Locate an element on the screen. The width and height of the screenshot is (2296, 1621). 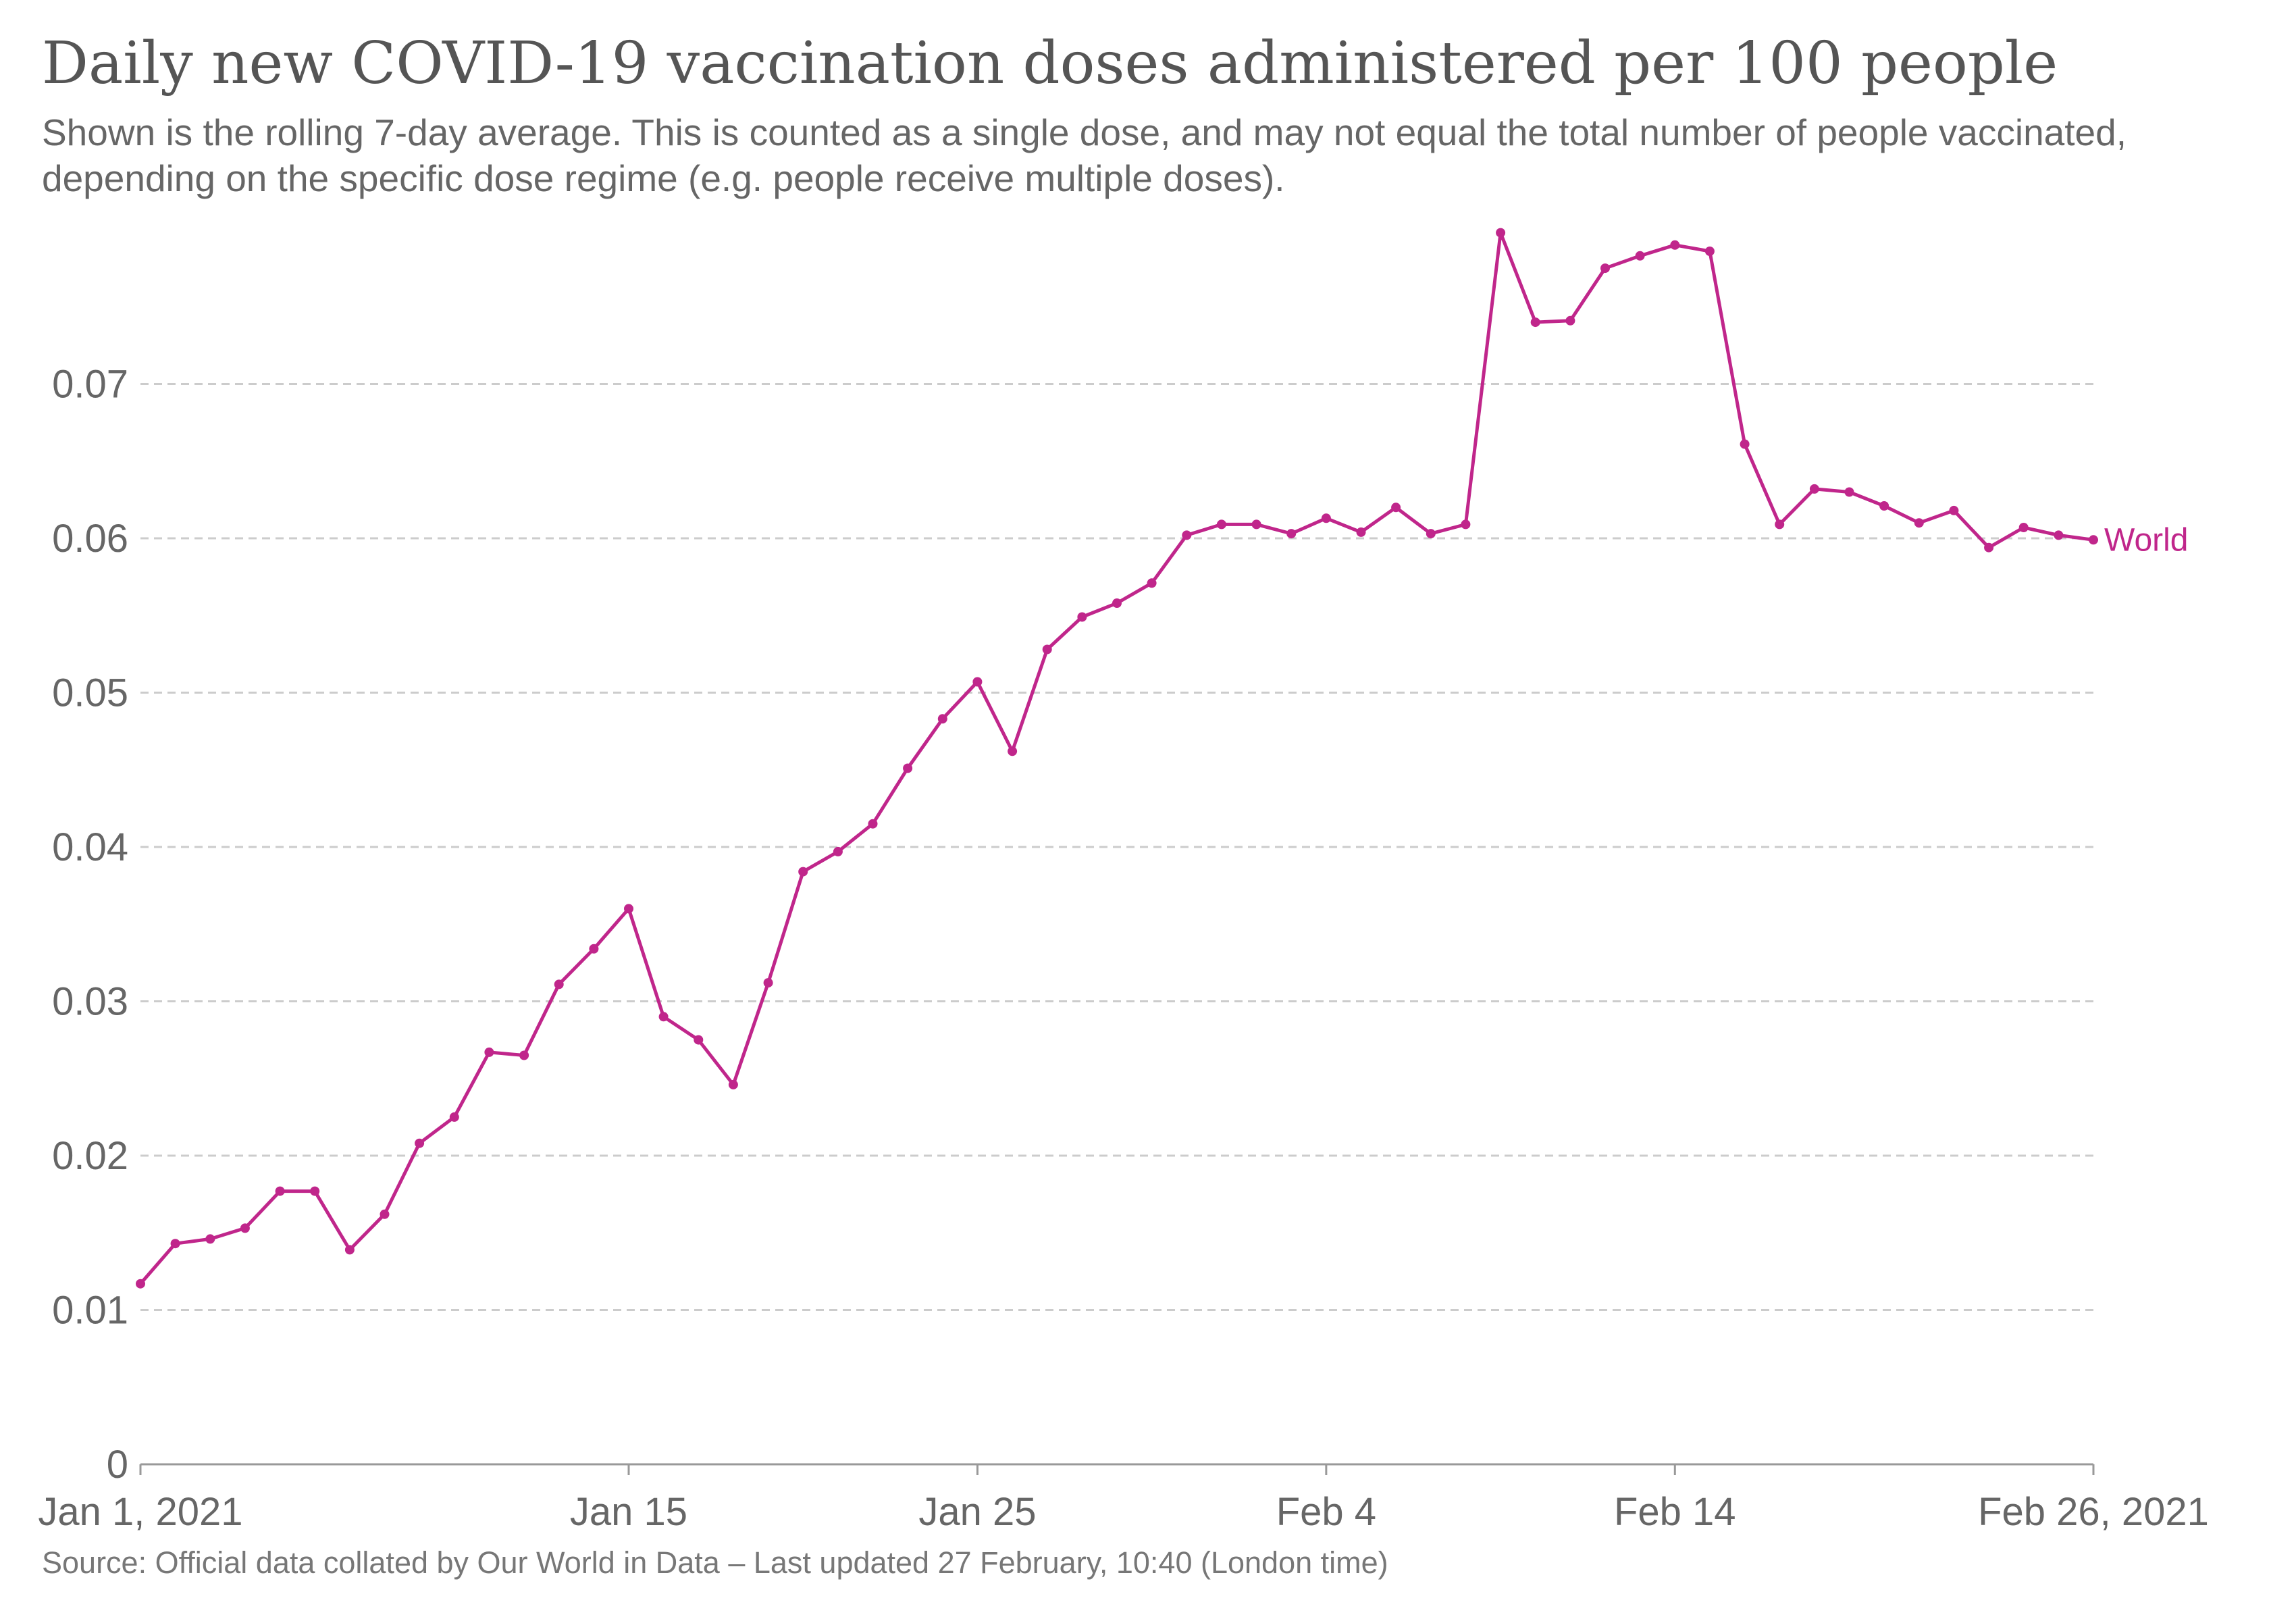
x-tick-label: Feb 14 is located at coordinates (1675, 1512).